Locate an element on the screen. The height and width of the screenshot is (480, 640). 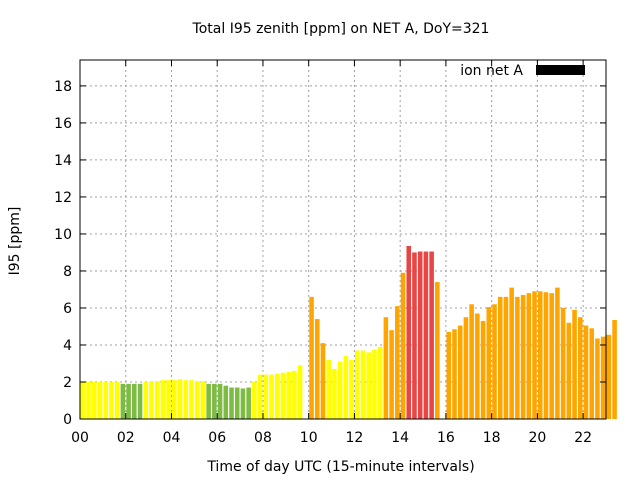
x-tick-label: 20 is located at coordinates (537, 438).